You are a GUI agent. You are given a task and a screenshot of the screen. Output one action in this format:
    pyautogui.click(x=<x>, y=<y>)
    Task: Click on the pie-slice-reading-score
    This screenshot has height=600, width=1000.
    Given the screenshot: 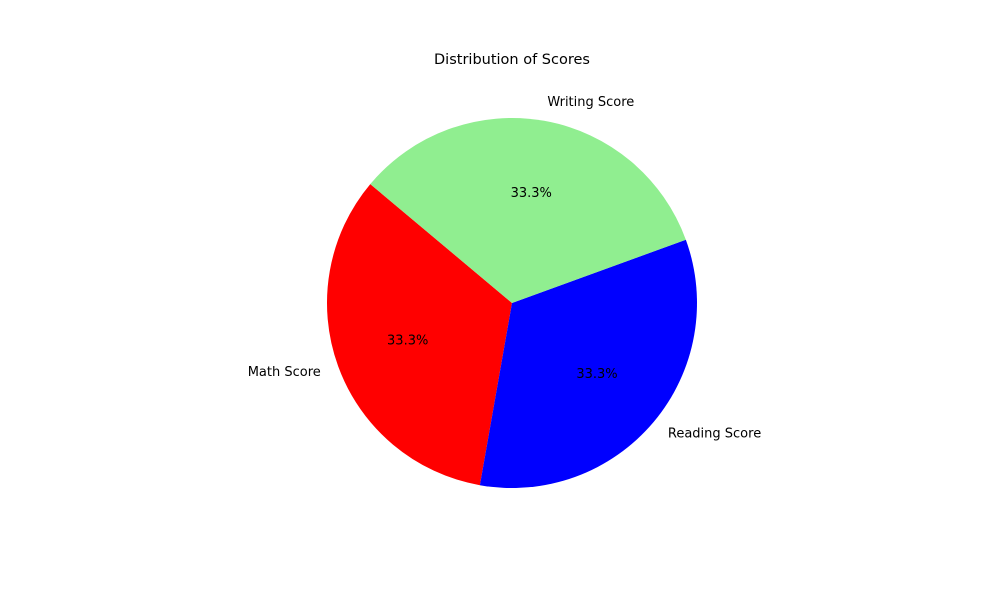 What is the action you would take?
    pyautogui.click(x=588, y=363)
    